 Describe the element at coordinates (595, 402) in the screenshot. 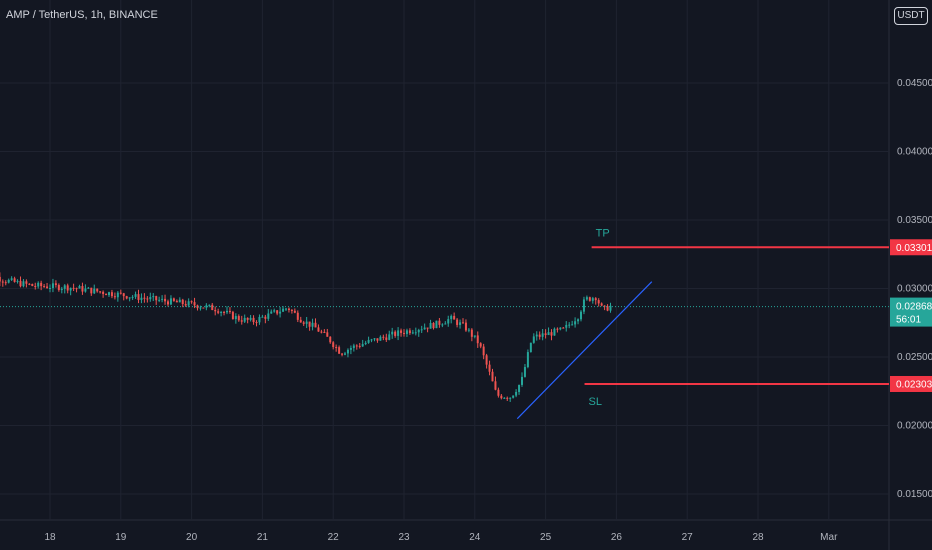

I see `sl-label: SL` at that location.